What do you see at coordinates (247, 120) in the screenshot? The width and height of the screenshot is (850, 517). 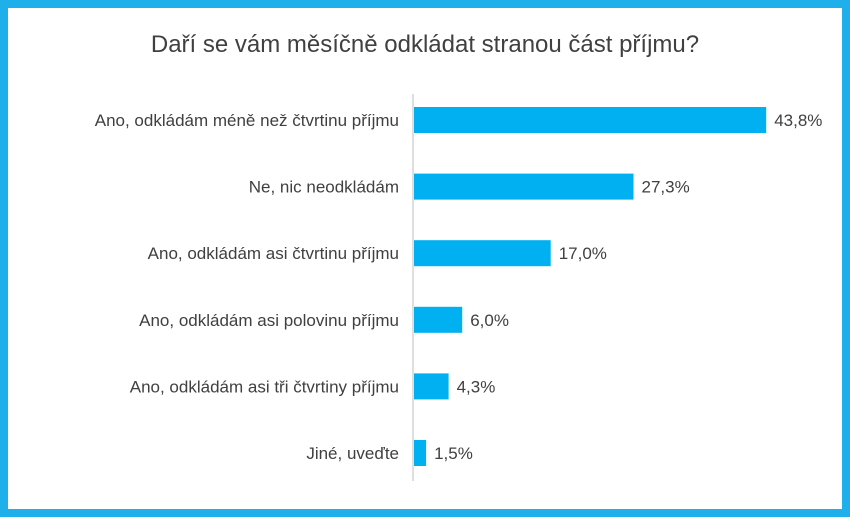 I see `category-label-0: Ano, odkládám méně než čtvrtinu příjmu` at bounding box center [247, 120].